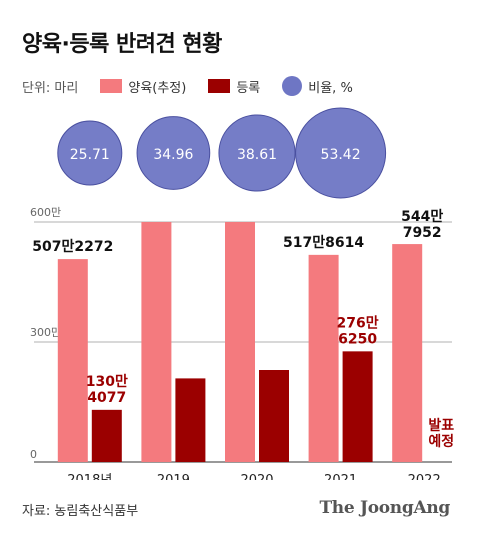 This screenshot has width=480, height=537. I want to click on x-tick-label: 2020, so click(256, 476).